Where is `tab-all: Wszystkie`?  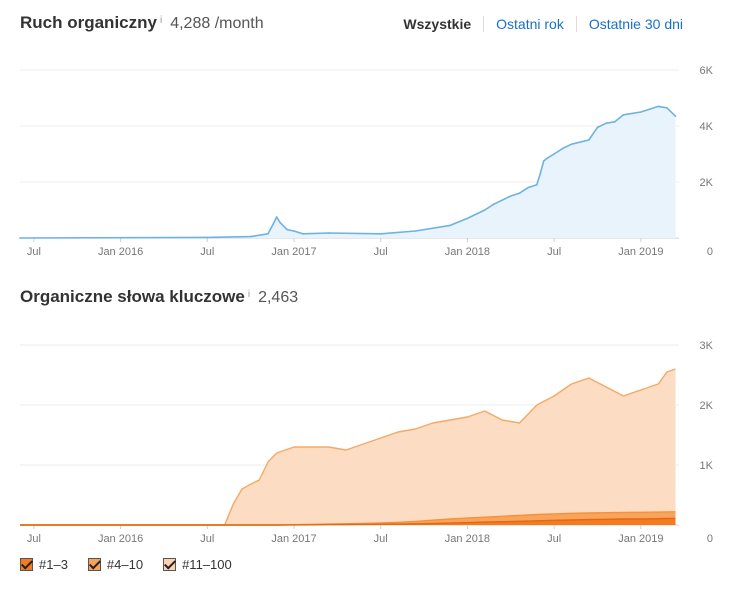
tab-all: Wszystkie is located at coordinates (437, 24).